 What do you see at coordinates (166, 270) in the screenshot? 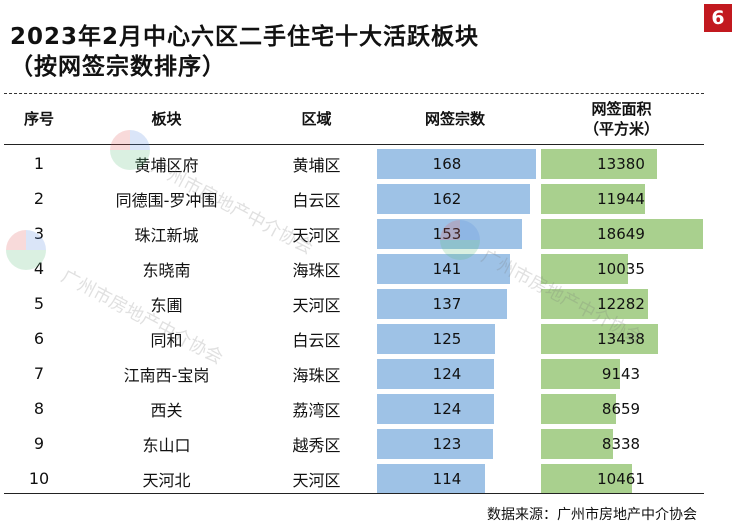
I see `cell-block: 东晓南` at bounding box center [166, 270].